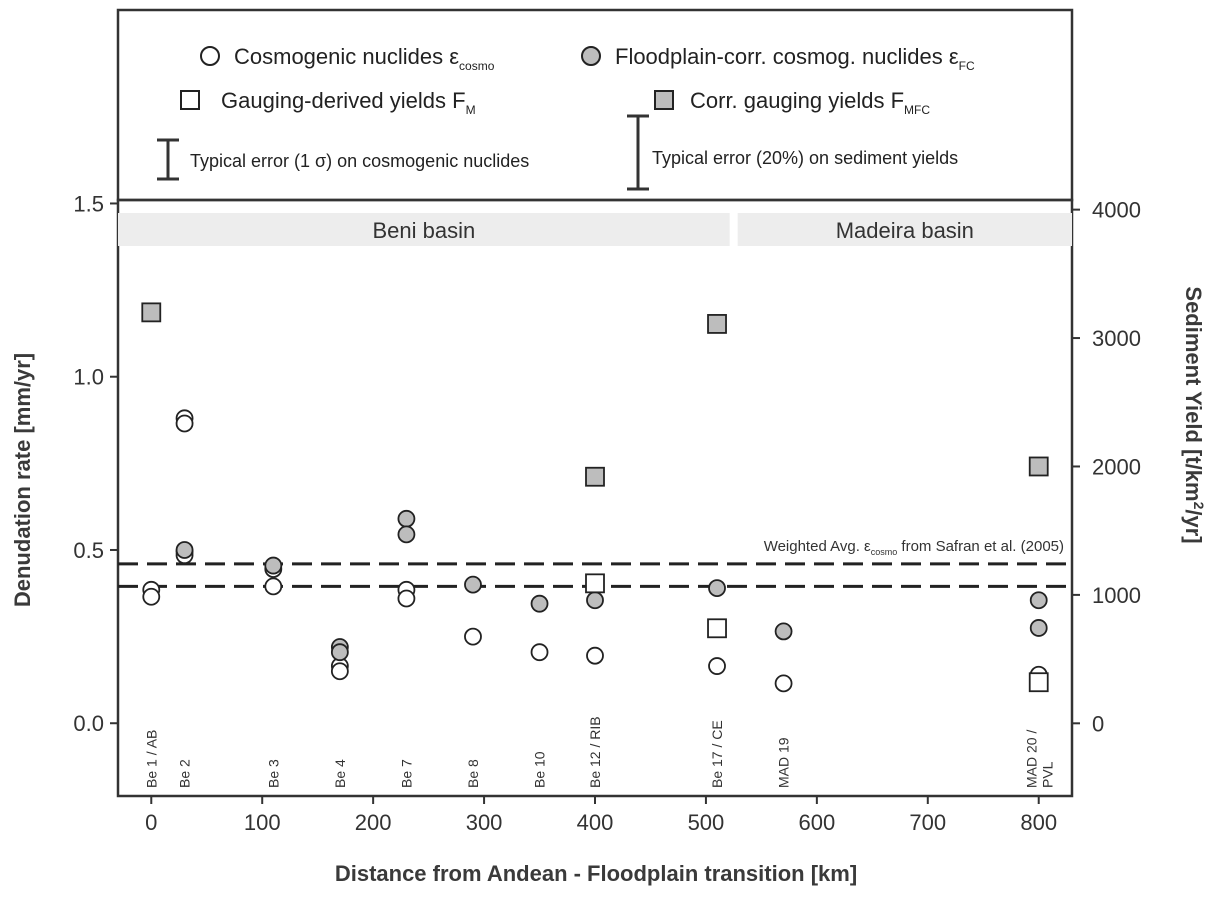  Describe the element at coordinates (784, 762) in the screenshot. I see `site-label: MAD 19` at that location.